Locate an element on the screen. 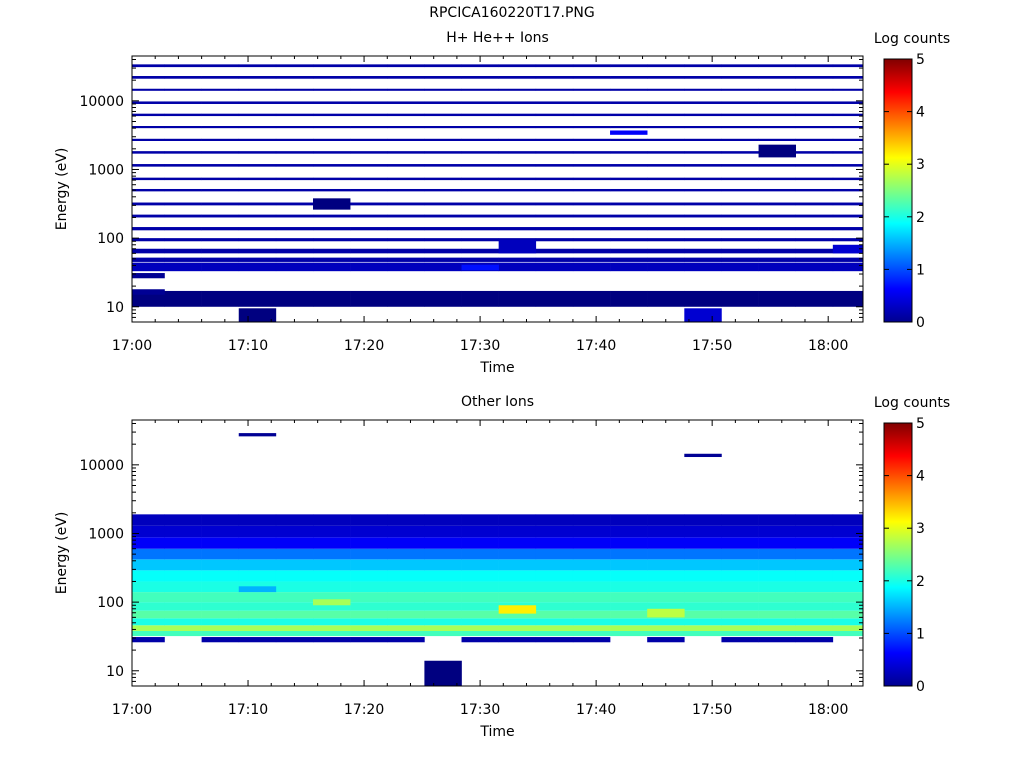 The height and width of the screenshot is (772, 1024). colorbar-tick-label: 5 is located at coordinates (920, 424).